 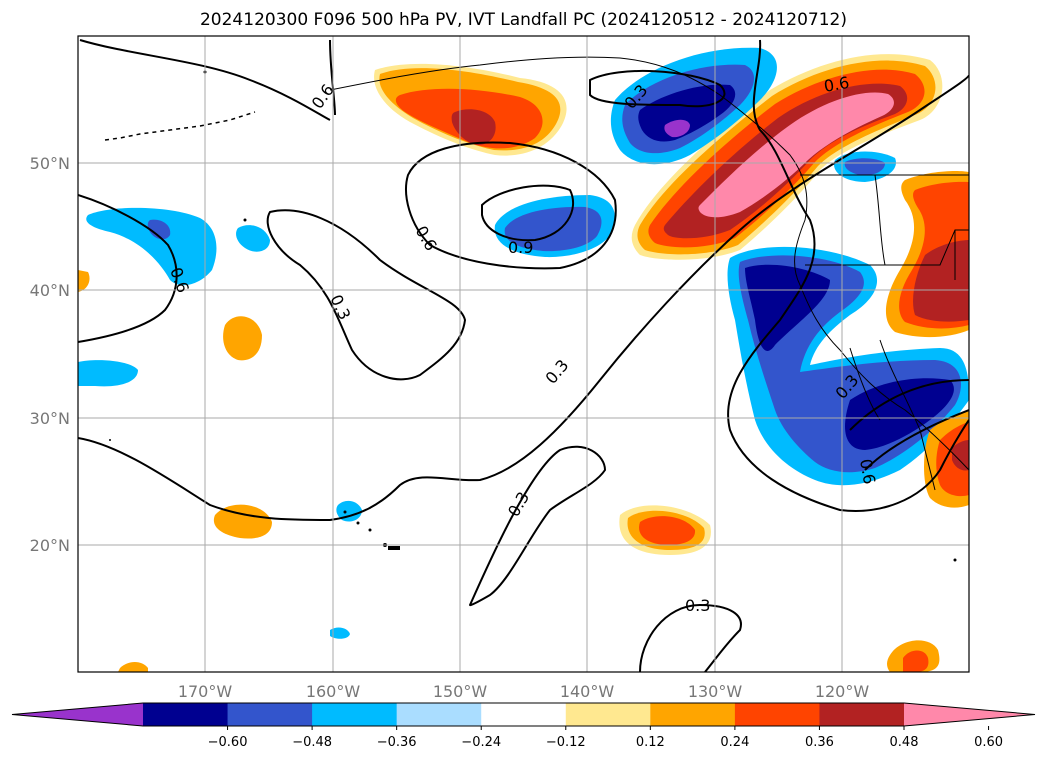 What do you see at coordinates (397, 742) in the screenshot?
I see `colorbar-tick-label: −0.36` at bounding box center [397, 742].